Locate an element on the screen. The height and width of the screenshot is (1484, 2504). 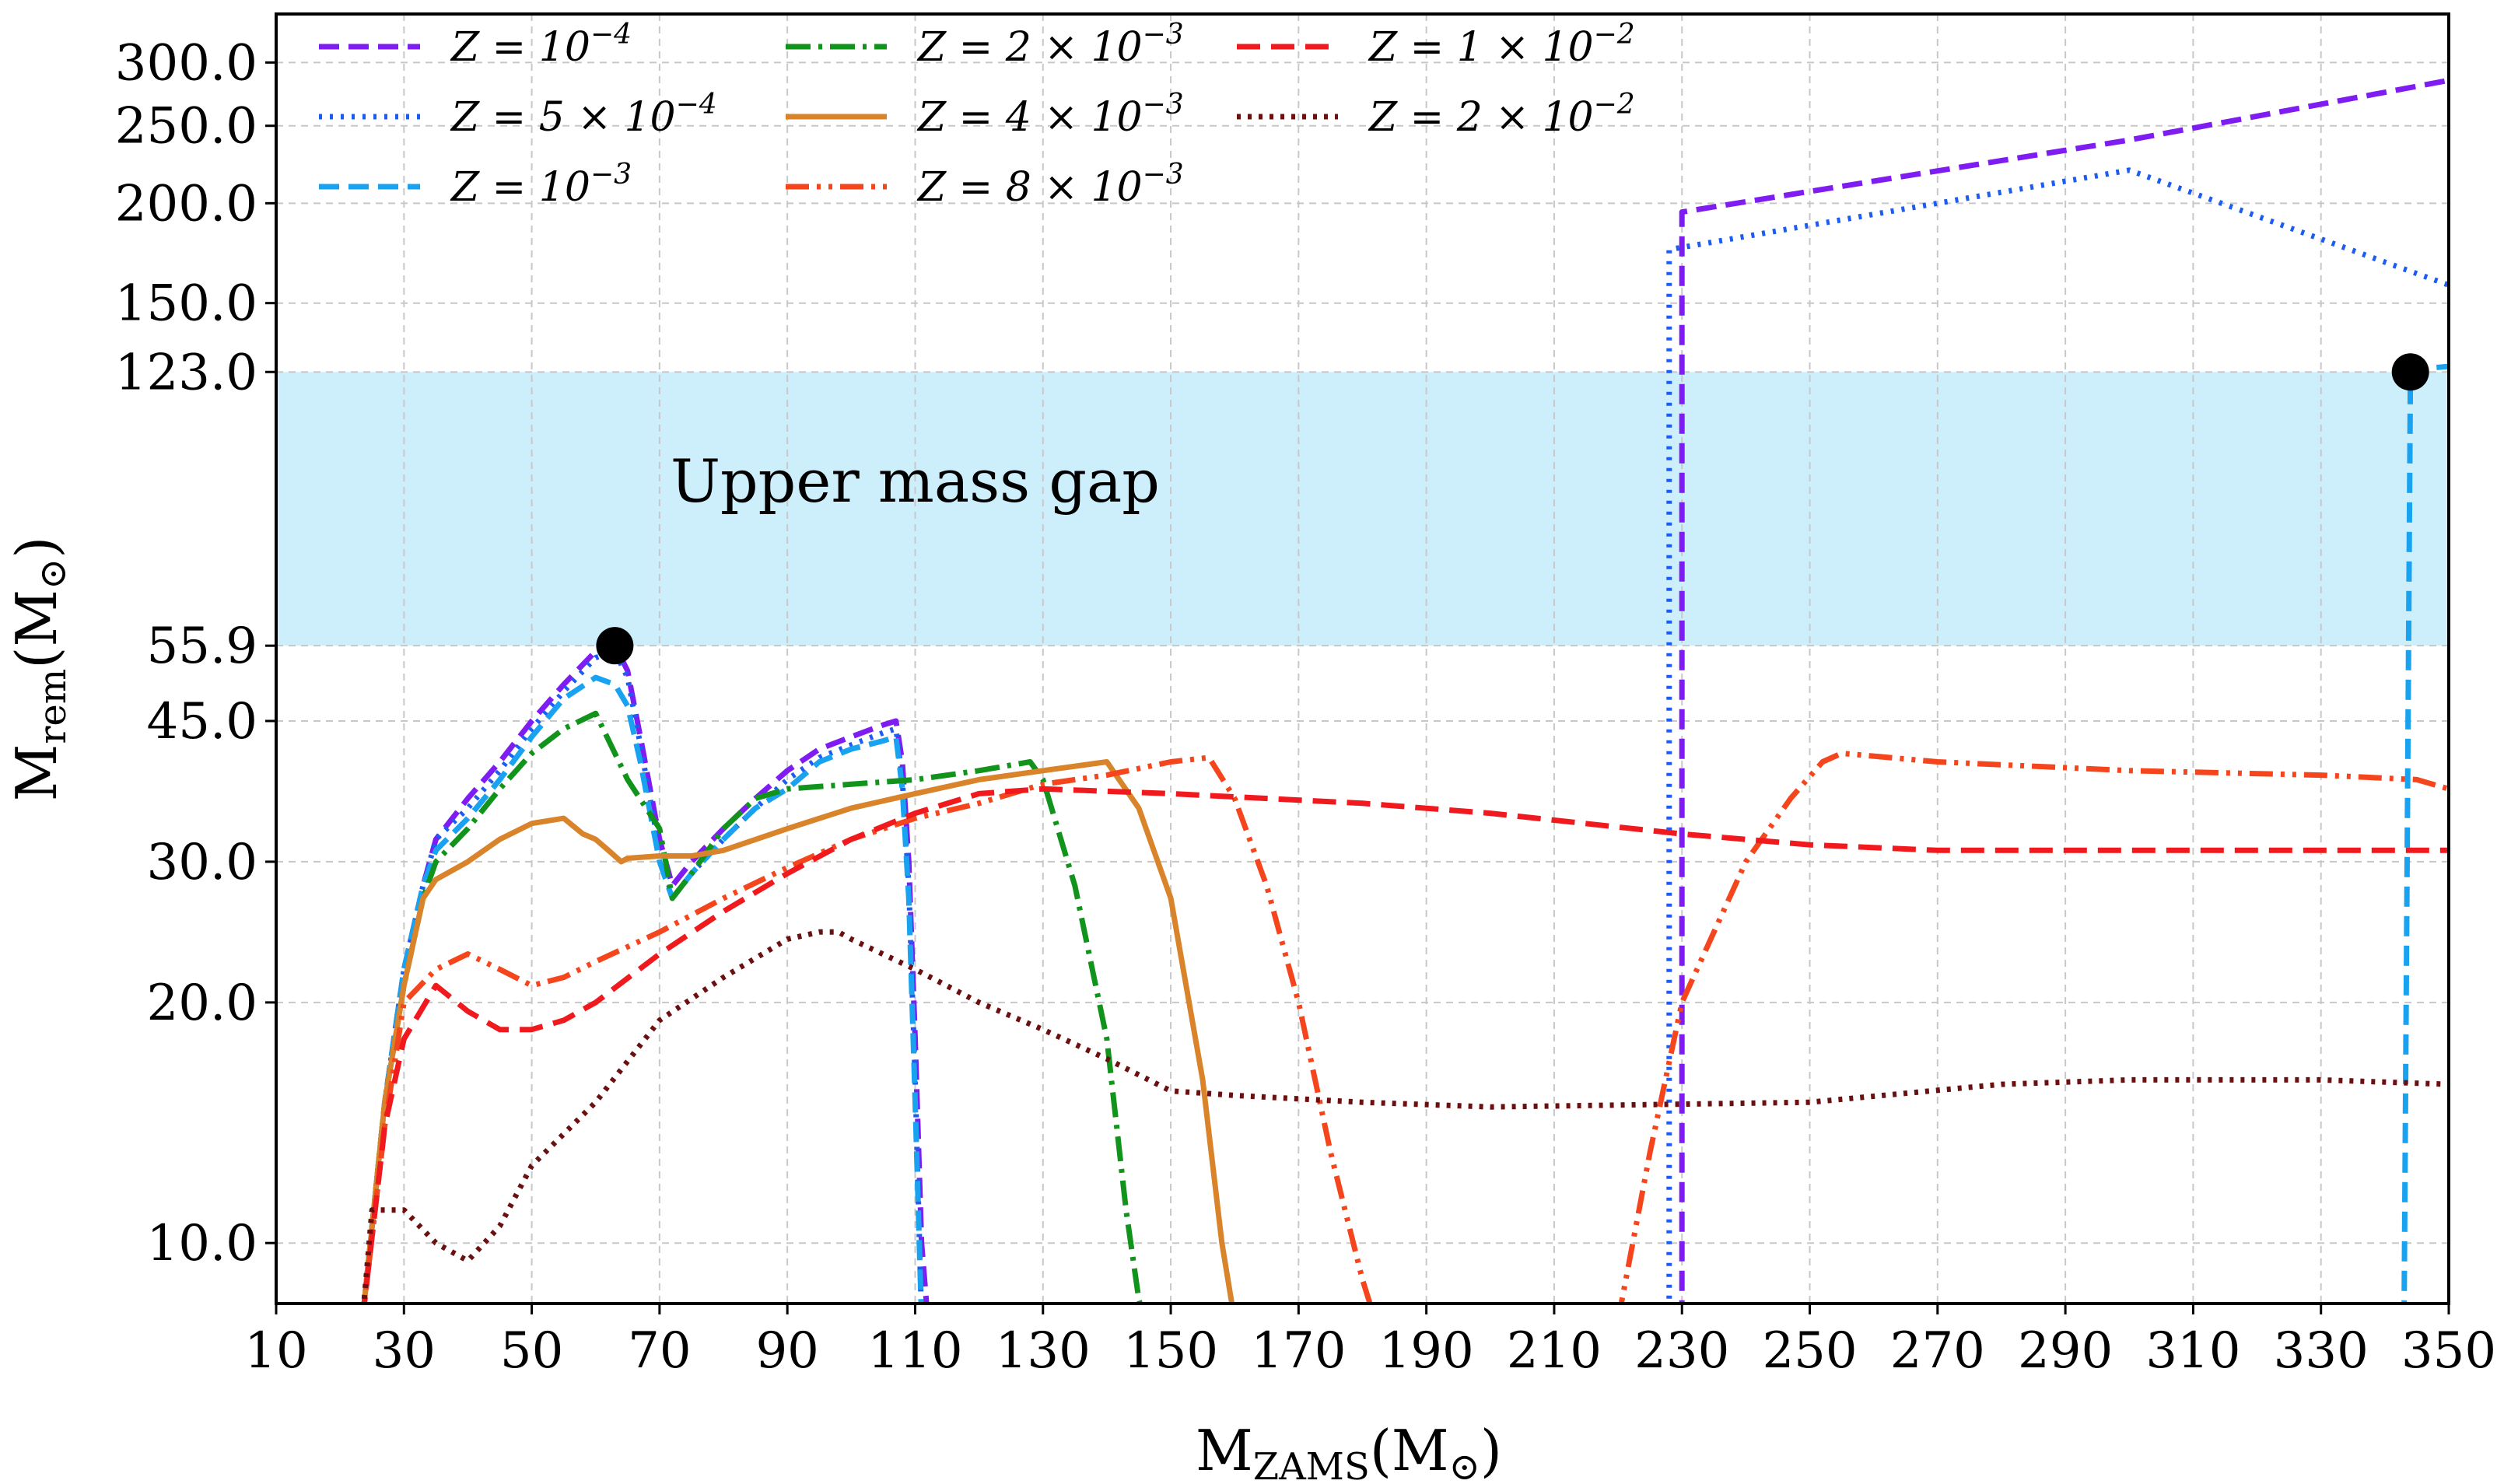
x-axis-title: MZAMS(M⊙) is located at coordinates (1349, 1451).